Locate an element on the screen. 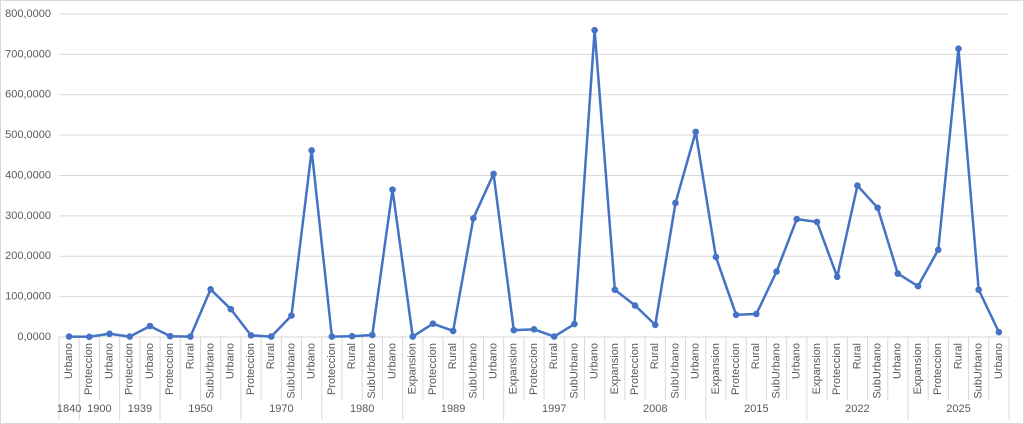  y-tick-label: 100,0000 is located at coordinates (28, 297).